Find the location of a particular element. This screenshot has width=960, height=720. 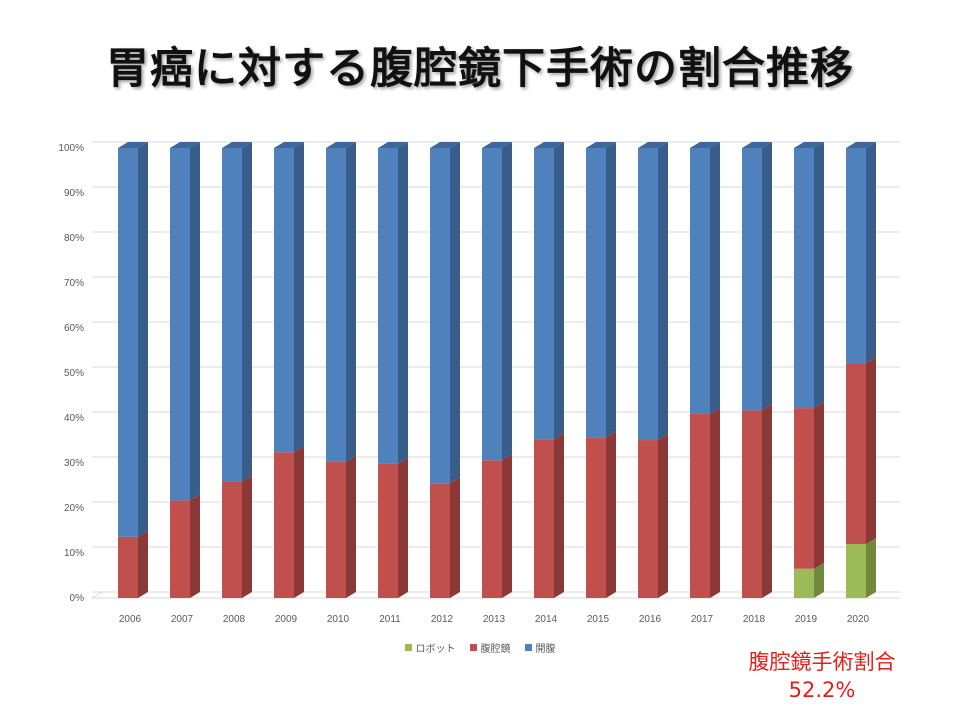

y-axis-ticks: 0% 10% 20% 30% 40% 50% 60% 70% 80% 90% 100% is located at coordinates (71, 373).